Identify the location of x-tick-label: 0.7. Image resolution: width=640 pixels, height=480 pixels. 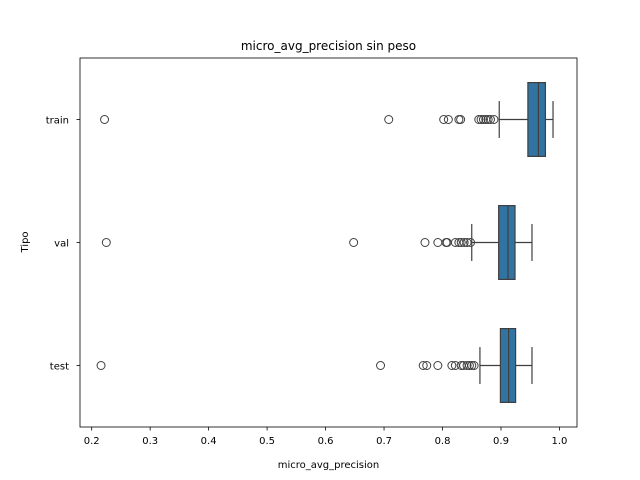
(384, 441).